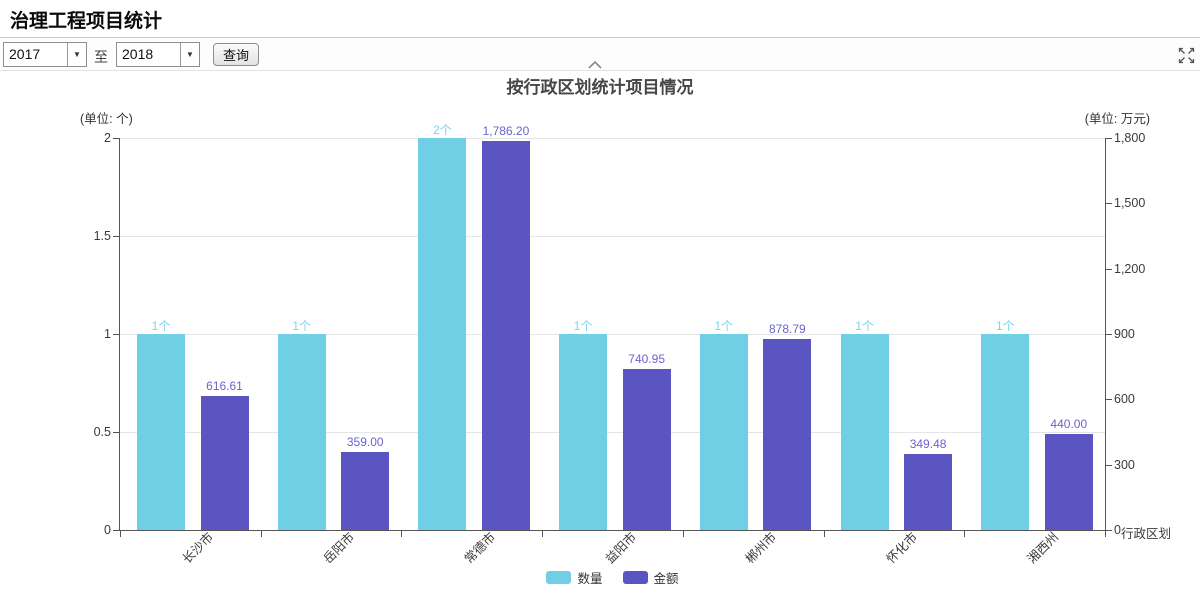  I want to click on year-from-select: 2017 ▼, so click(45, 54).